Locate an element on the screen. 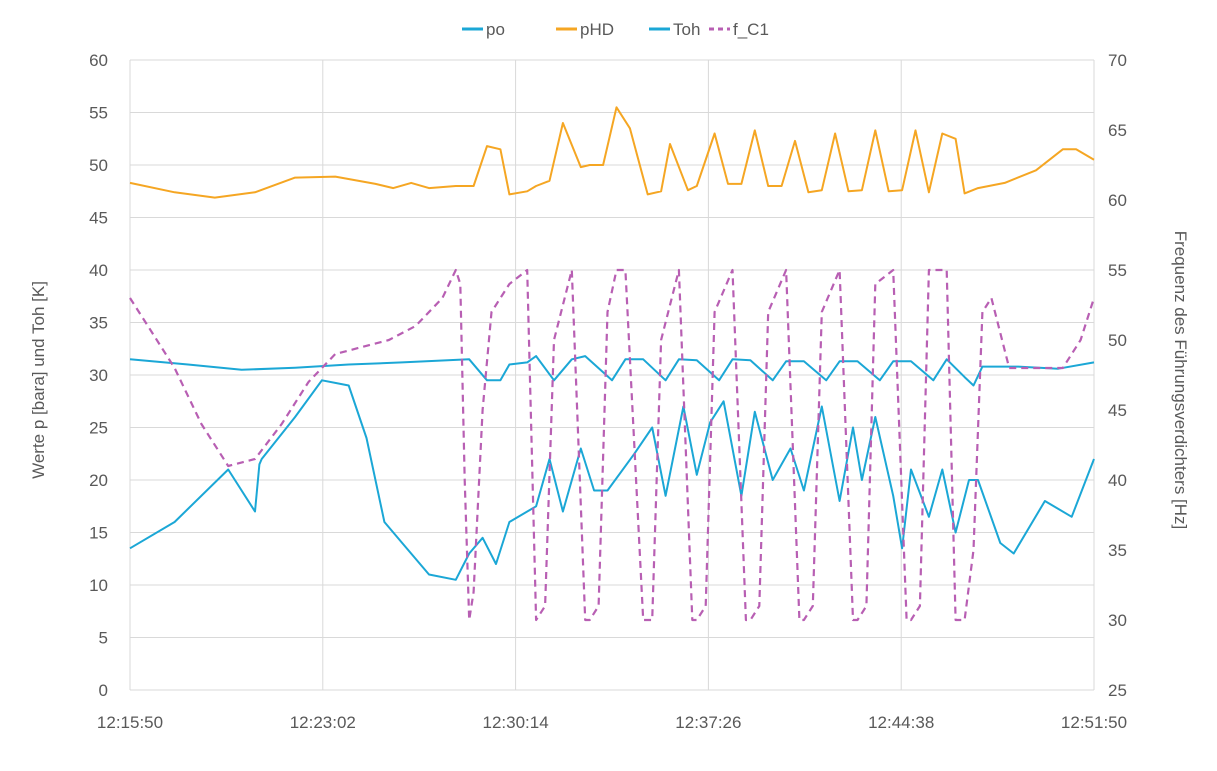 The height and width of the screenshot is (771, 1217). legend: po pHD Toh f_C1 is located at coordinates (615, 29).